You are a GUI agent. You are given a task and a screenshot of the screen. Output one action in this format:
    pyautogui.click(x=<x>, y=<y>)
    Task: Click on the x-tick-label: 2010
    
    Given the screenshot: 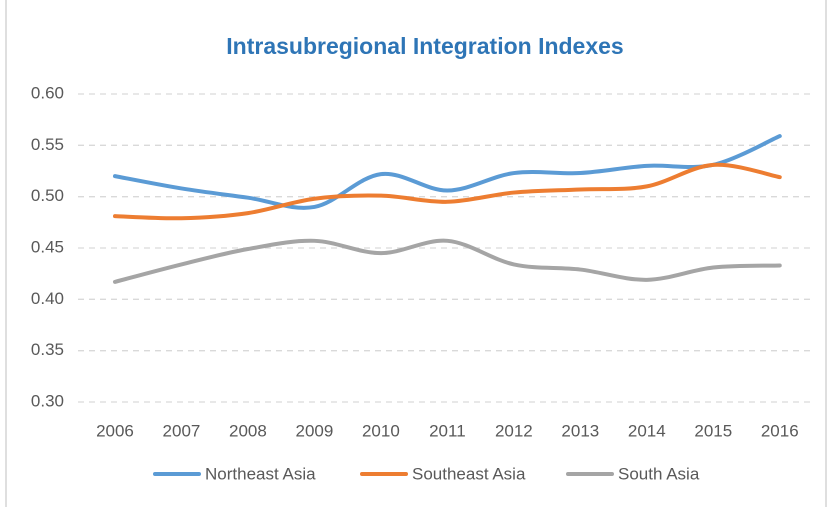 What is the action you would take?
    pyautogui.click(x=381, y=430)
    